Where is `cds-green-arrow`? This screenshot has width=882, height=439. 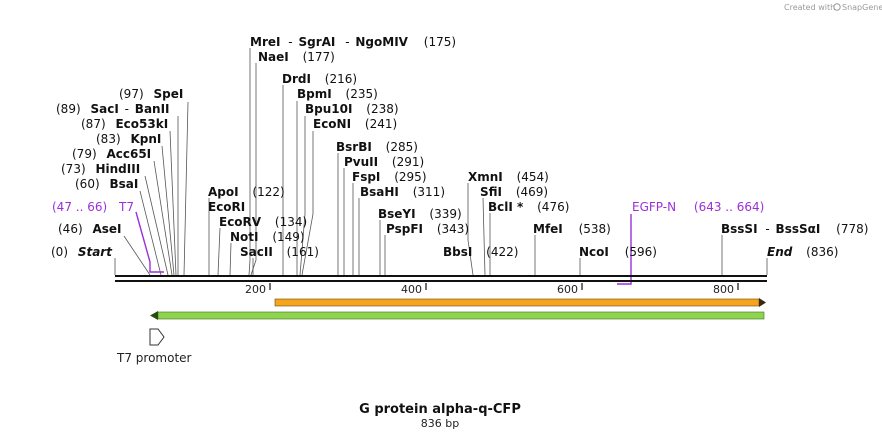 cds-green-arrow is located at coordinates (457, 315).